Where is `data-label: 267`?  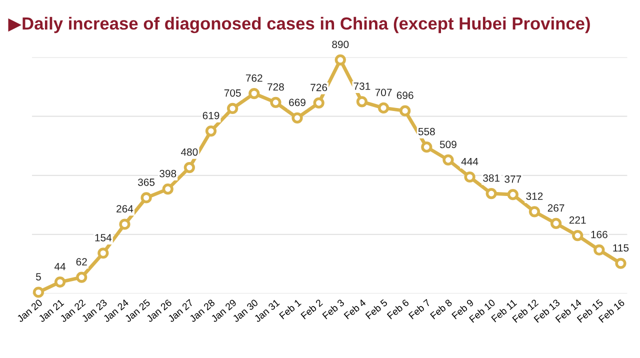 data-label: 267 is located at coordinates (556, 208).